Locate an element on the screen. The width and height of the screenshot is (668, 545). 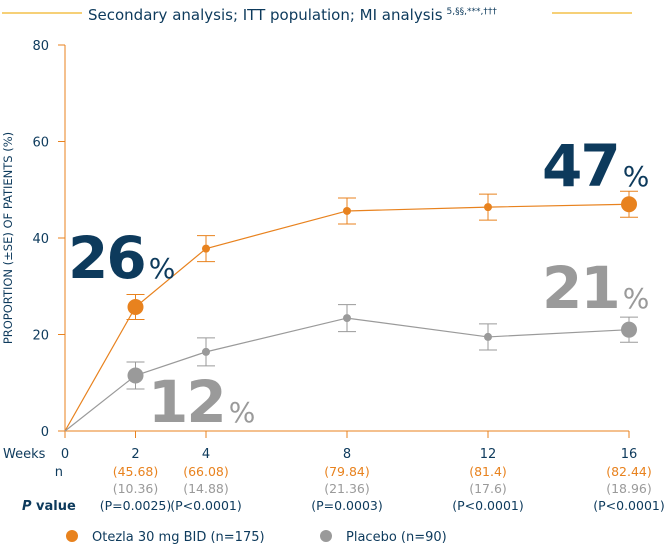
n-value: (82.44) is located at coordinates (629, 471).